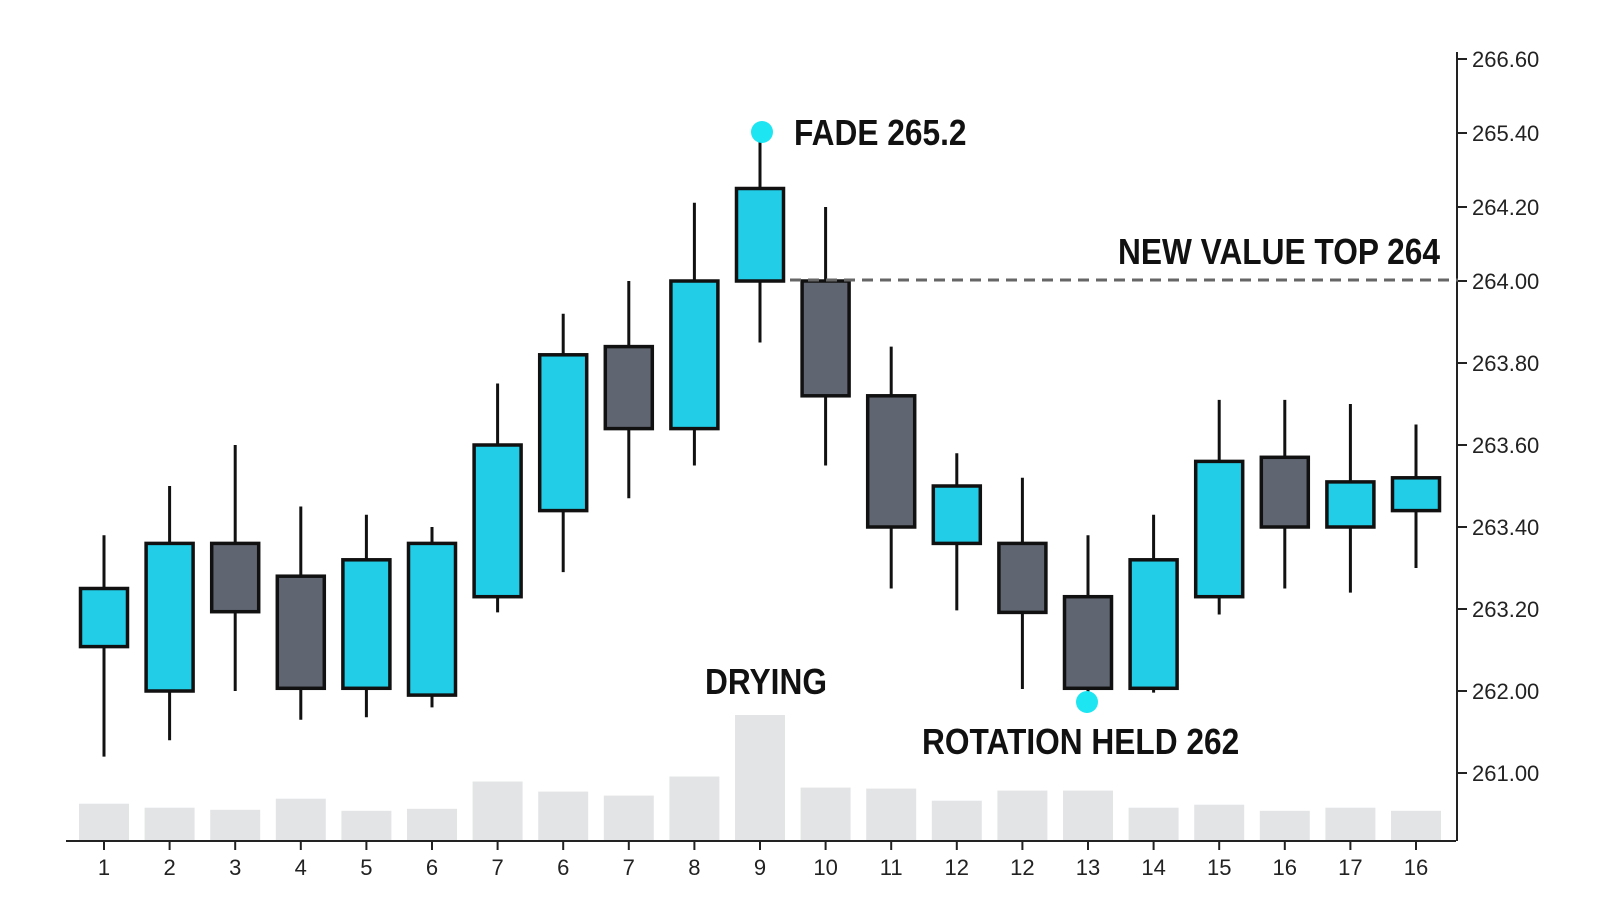 Image resolution: width=1600 pixels, height=914 pixels. What do you see at coordinates (1080, 742) in the screenshot?
I see `rotation-held-annotation: ROTATION HELD 262` at bounding box center [1080, 742].